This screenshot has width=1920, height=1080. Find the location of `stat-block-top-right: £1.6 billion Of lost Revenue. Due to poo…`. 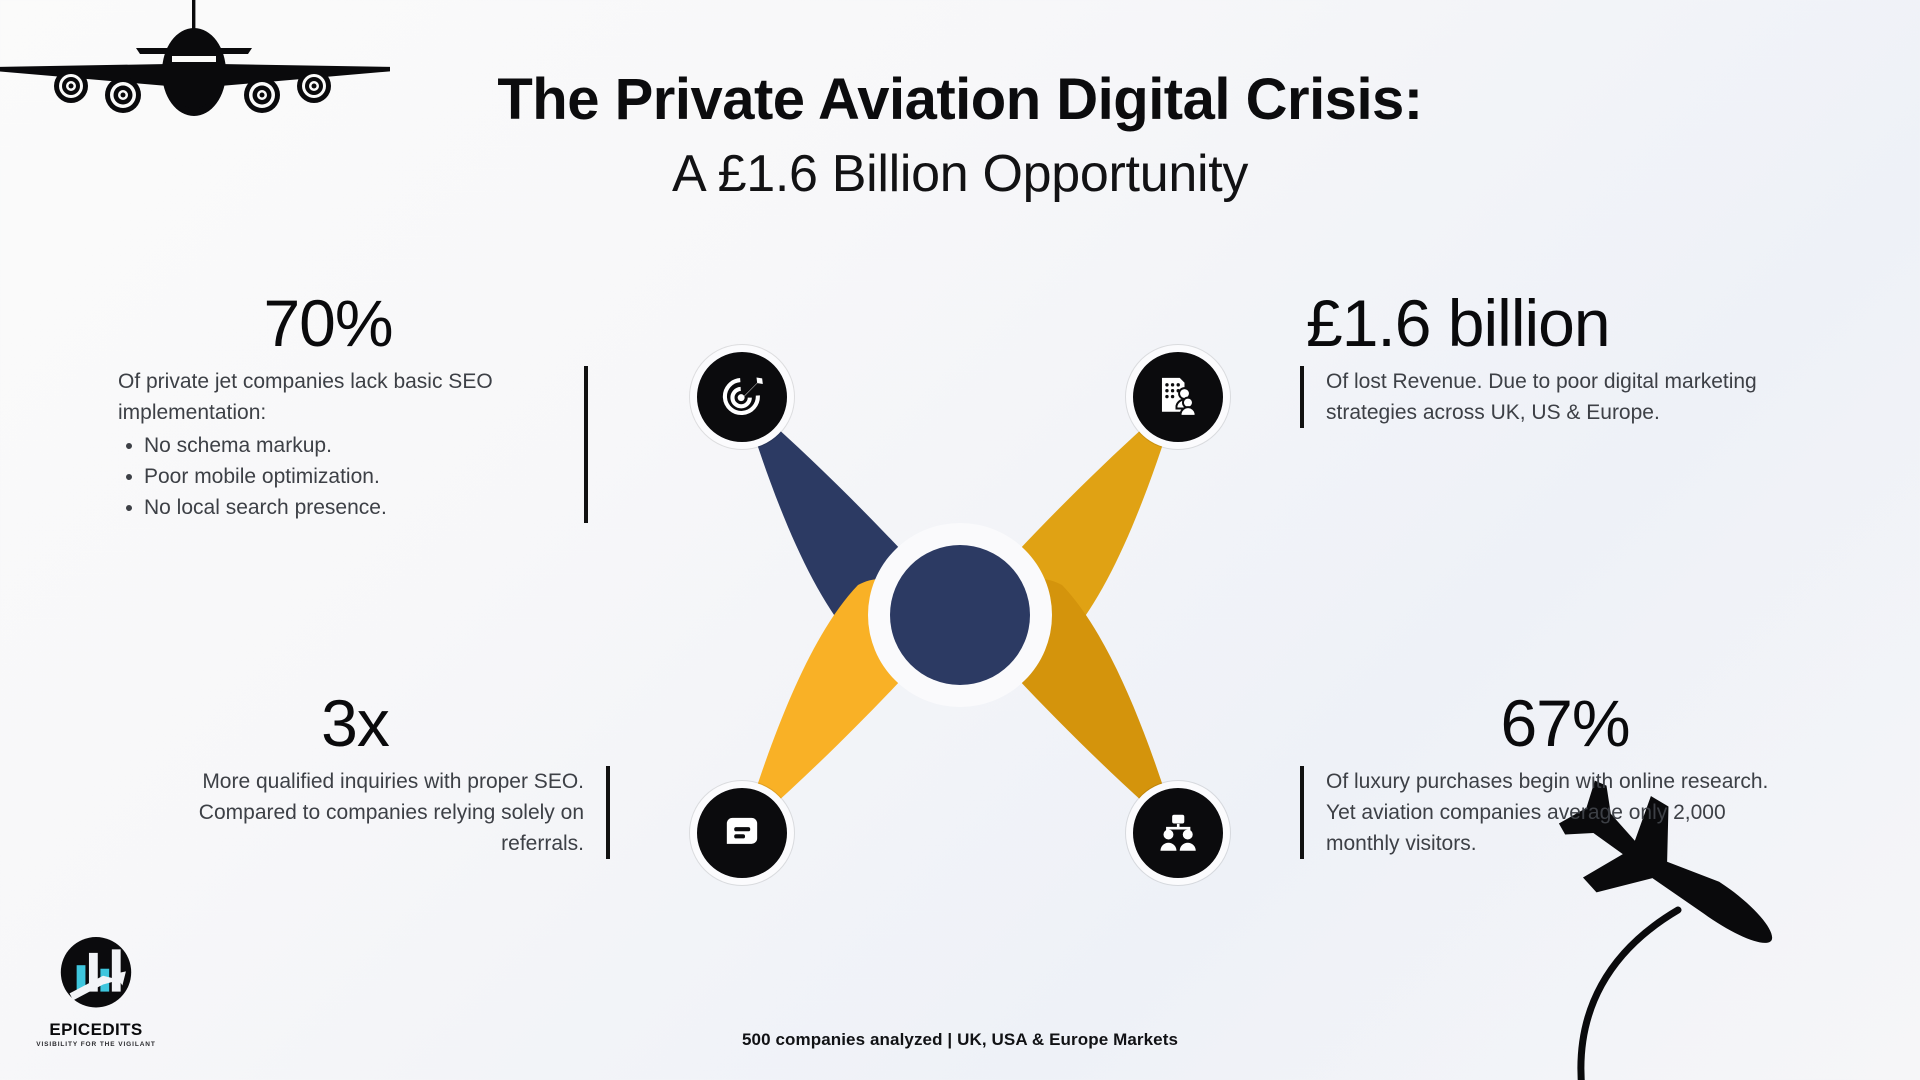

stat-block-top-right: £1.6 billion Of lost Revenue. Due to poo… is located at coordinates (1535, 357).